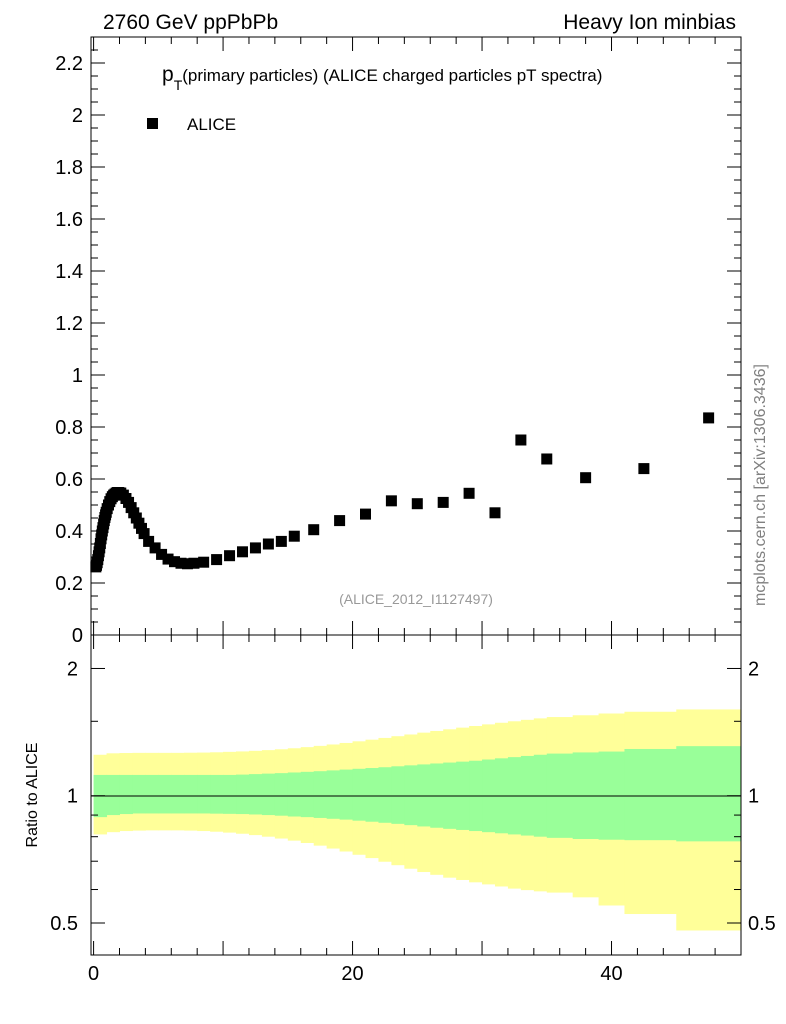 This screenshot has width=786, height=1024. I want to click on ratio-y-tick-label-left: 2, so click(72, 669).